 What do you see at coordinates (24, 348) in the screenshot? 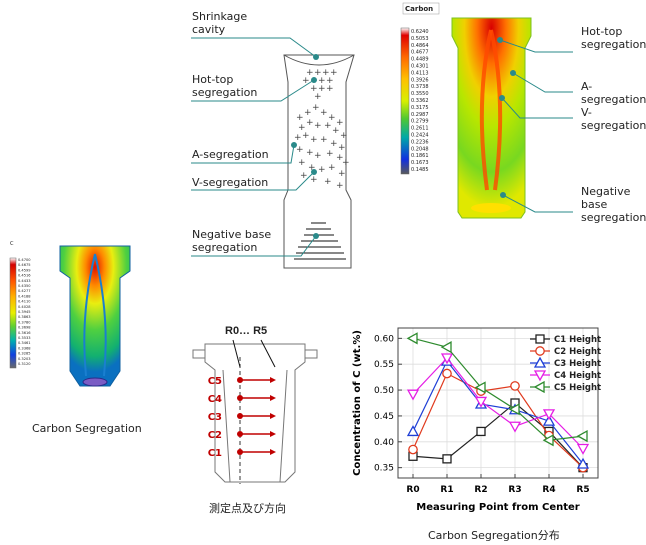
I see `small-legend-value-17: 0.3368` at bounding box center [24, 348].